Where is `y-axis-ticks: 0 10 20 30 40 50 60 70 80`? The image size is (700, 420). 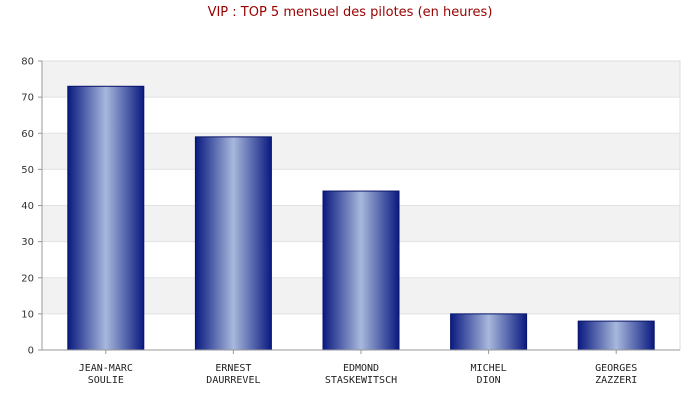
y-axis-ticks: 0 10 20 30 40 50 60 70 80 is located at coordinates (31, 207).